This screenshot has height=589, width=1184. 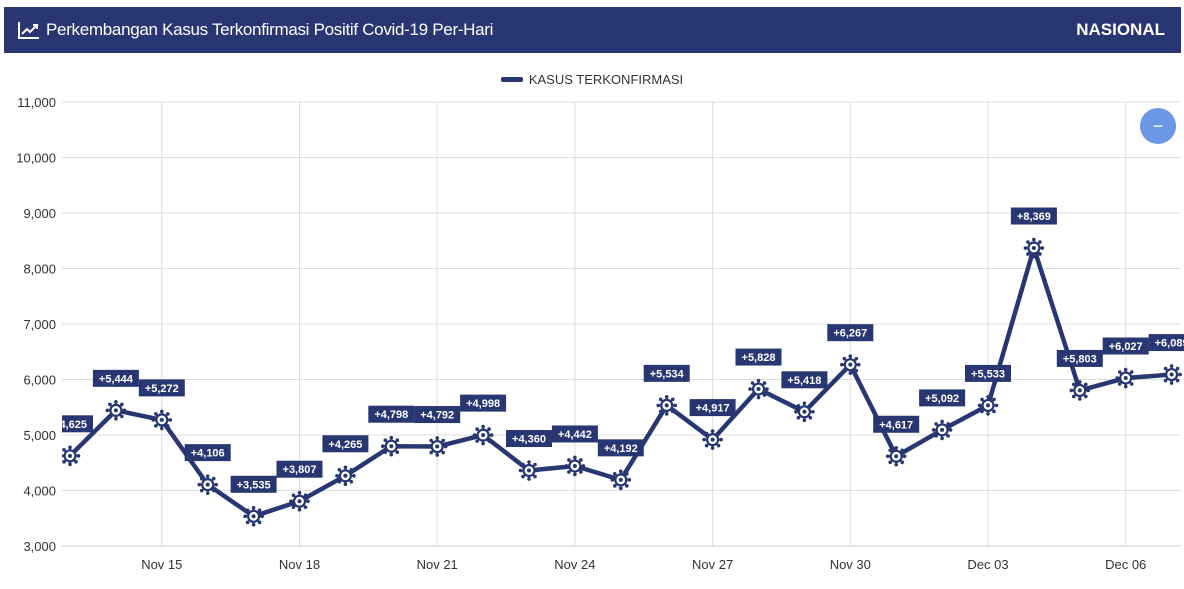 I want to click on chart-legend: KASUS TERKONFIRMASI, so click(x=592, y=79).